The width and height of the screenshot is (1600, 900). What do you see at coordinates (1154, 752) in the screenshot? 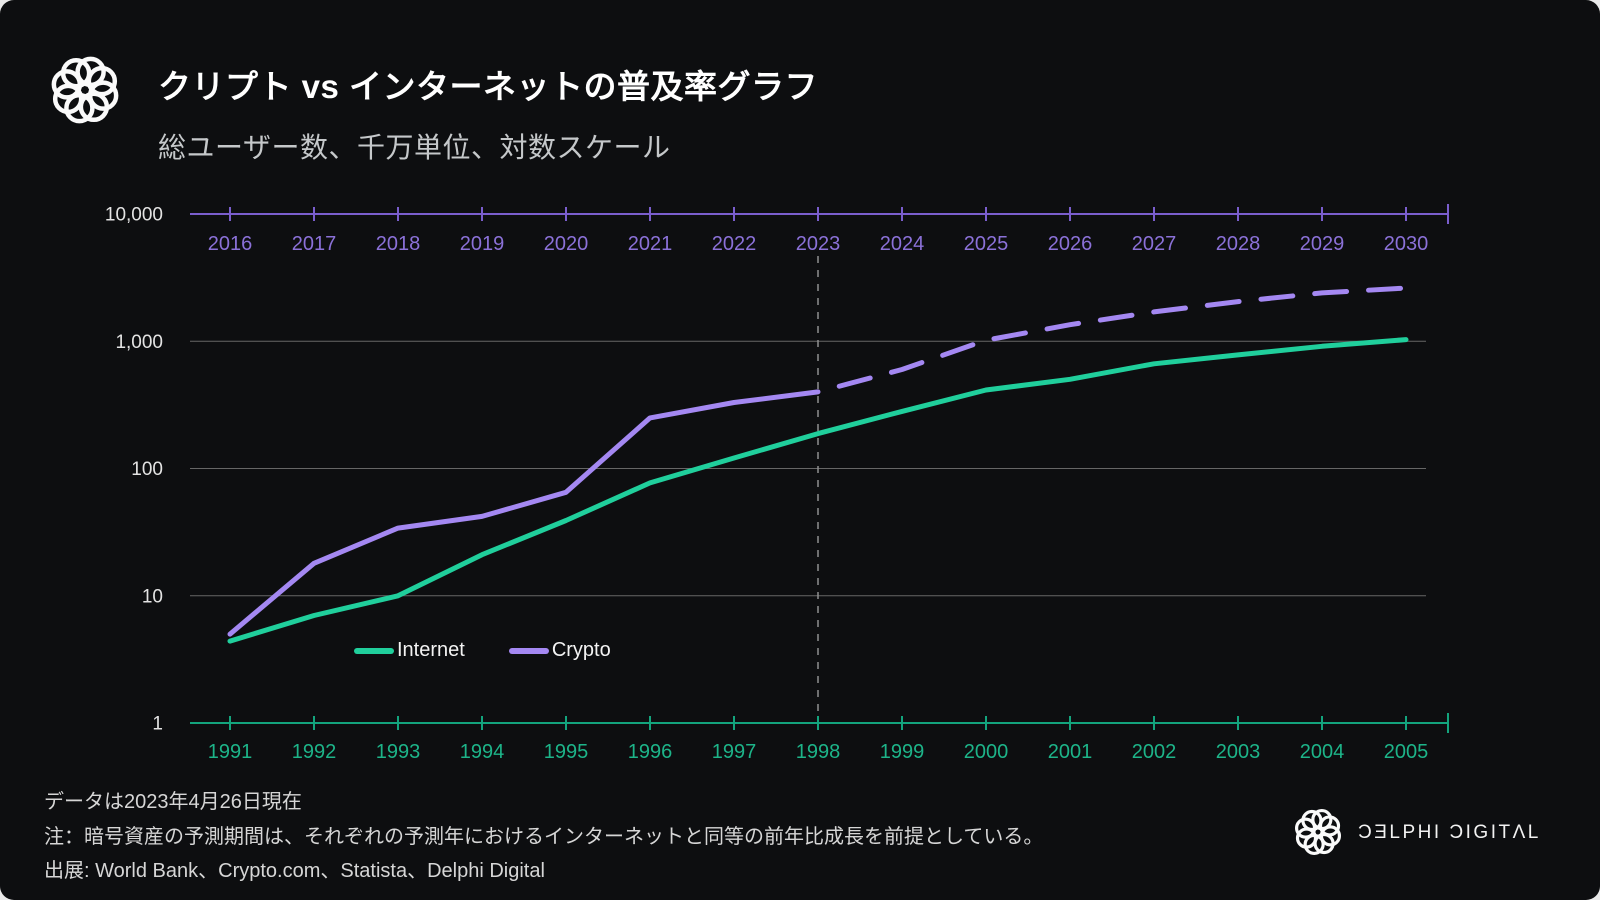
I see `bottom-axis-label-2002: 2002` at bounding box center [1154, 752].